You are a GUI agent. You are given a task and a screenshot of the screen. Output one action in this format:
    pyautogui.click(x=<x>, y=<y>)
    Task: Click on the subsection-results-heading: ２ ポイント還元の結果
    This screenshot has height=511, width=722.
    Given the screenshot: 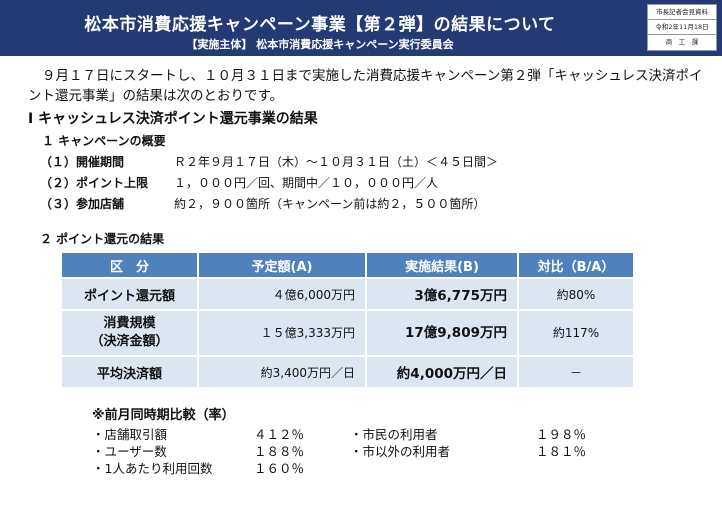 What is the action you would take?
    pyautogui.click(x=102, y=239)
    